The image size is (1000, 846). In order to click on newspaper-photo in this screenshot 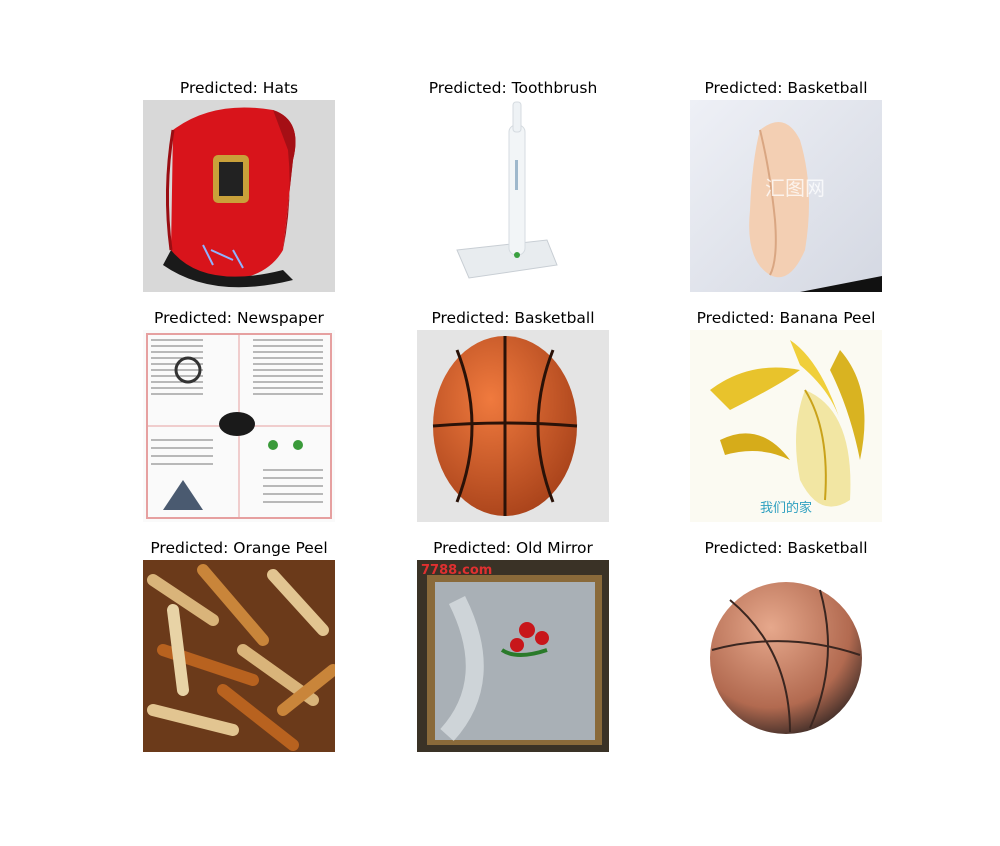, I will do `click(239, 426)`.